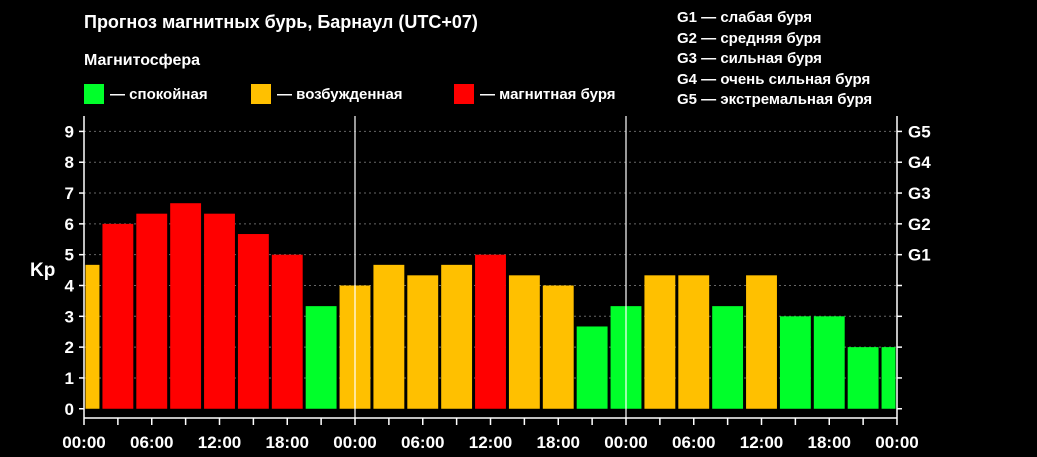 The height and width of the screenshot is (457, 1037). I want to click on y-tick-label: 7, so click(69, 193).